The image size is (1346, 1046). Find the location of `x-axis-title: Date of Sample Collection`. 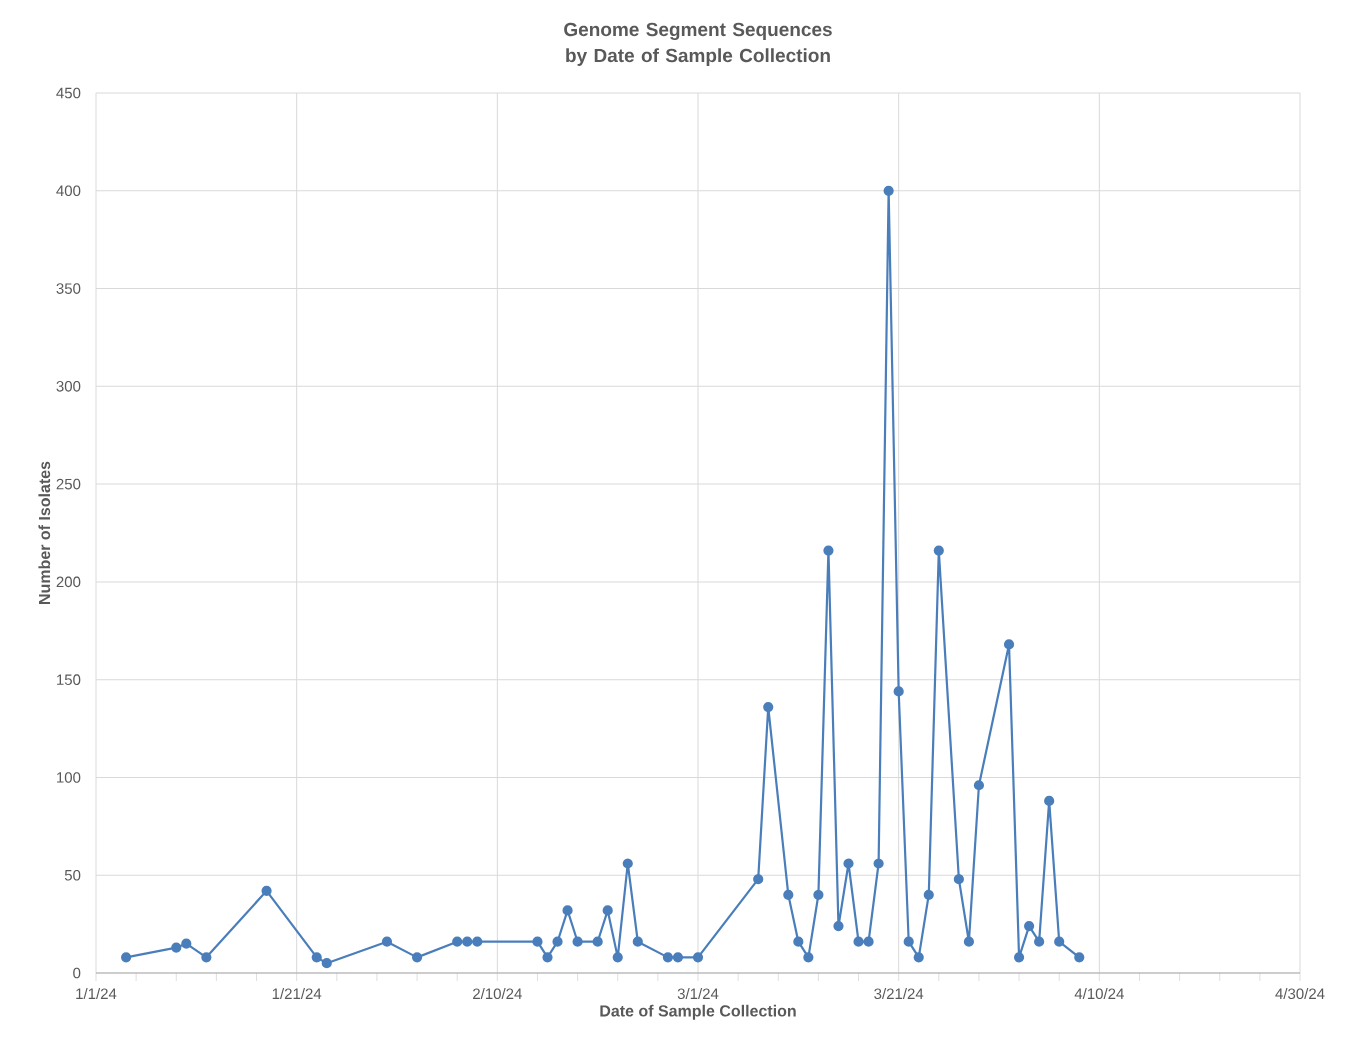

x-axis-title: Date of Sample Collection is located at coordinates (698, 1012).